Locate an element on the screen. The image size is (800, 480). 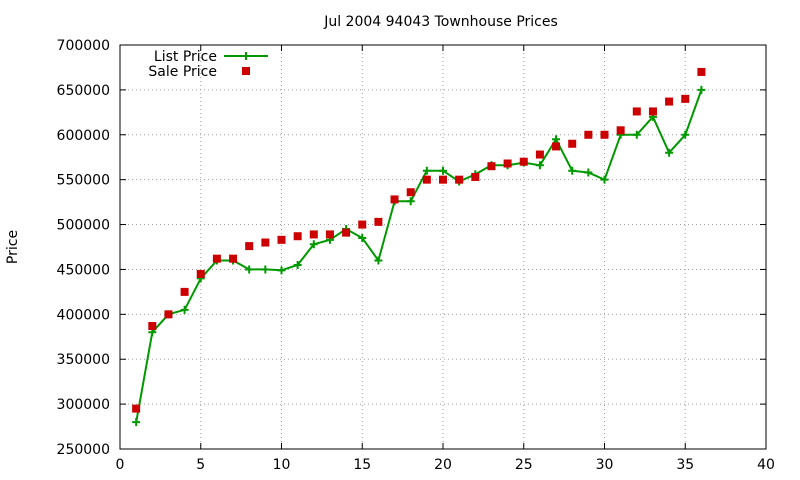
legend: List Price Sale Price is located at coordinates (208, 64).